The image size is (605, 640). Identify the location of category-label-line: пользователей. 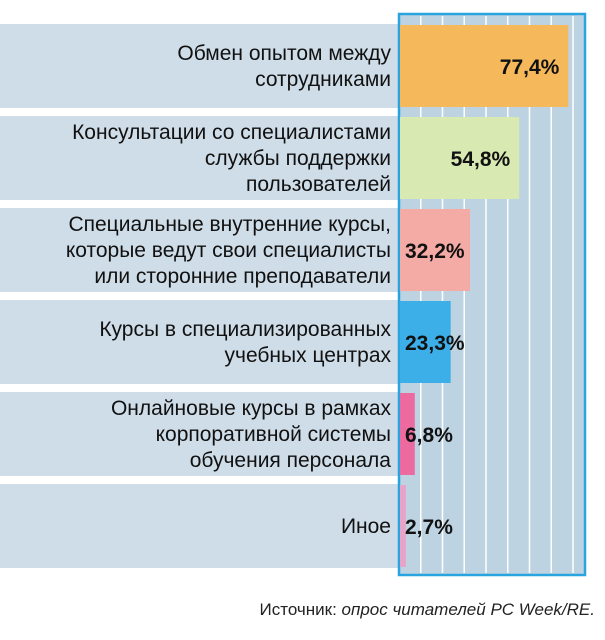
(318, 184).